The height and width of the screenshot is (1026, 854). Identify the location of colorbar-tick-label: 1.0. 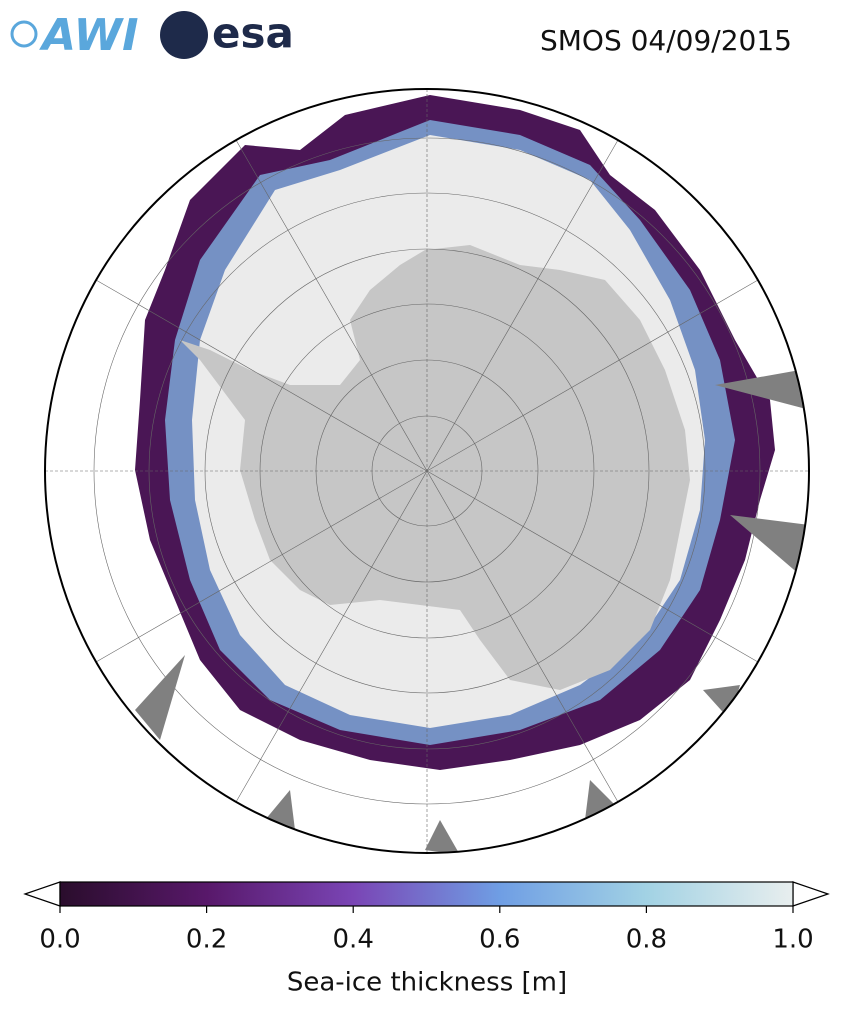
(792, 940).